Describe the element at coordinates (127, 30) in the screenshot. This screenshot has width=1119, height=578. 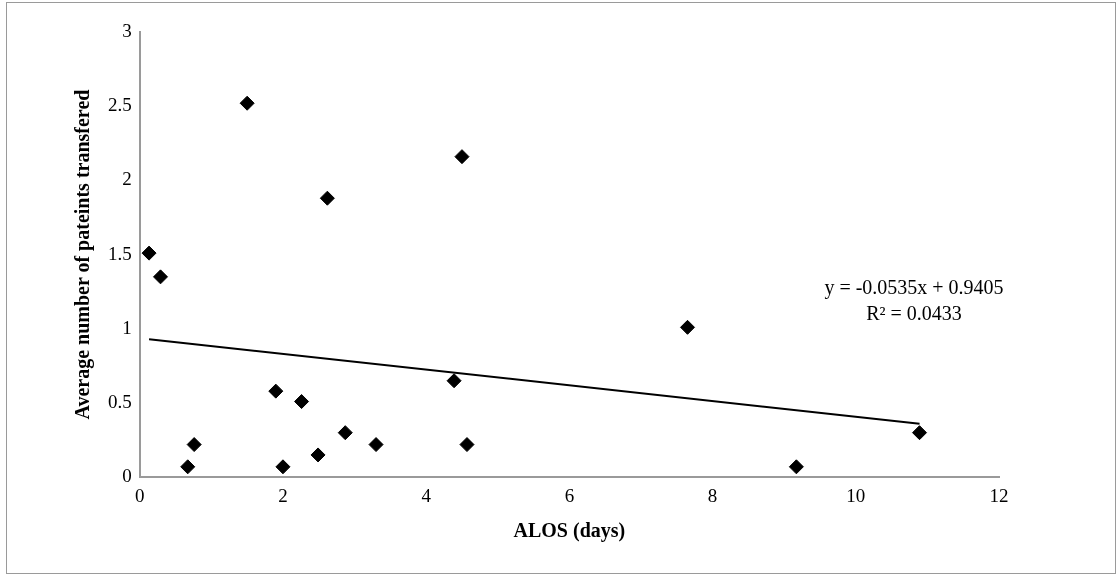
I see `y-tick-label: 3` at that location.